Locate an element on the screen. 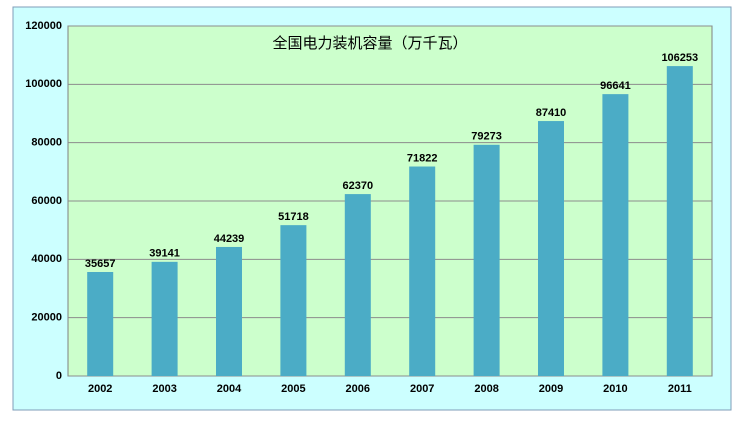 This screenshot has width=742, height=427. chart-title: 全国电力装机容量（万千瓦） is located at coordinates (369, 43).